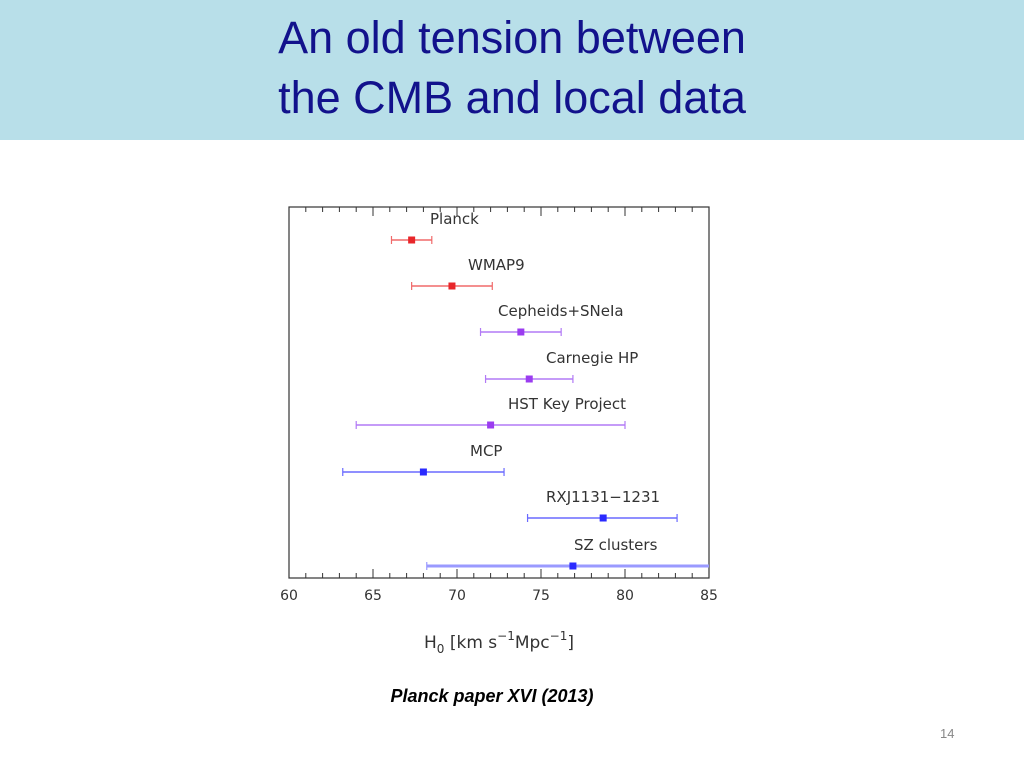  I want to click on x-axis-label-part: [km s, so click(470, 643).